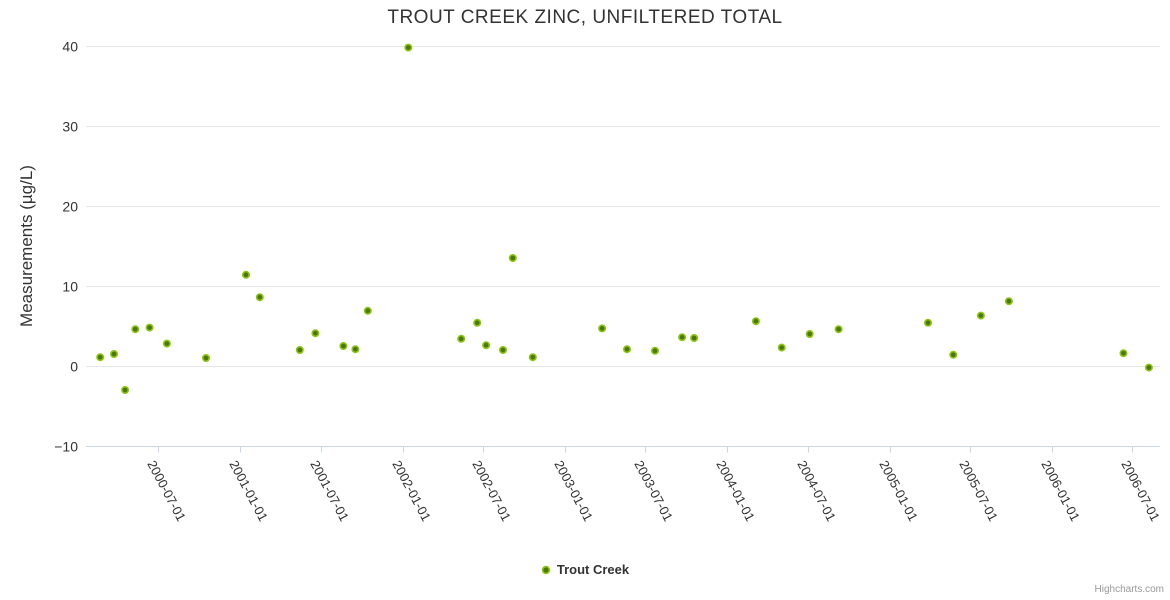  Describe the element at coordinates (593, 569) in the screenshot. I see `legend-item-label: Trout Creek` at that location.